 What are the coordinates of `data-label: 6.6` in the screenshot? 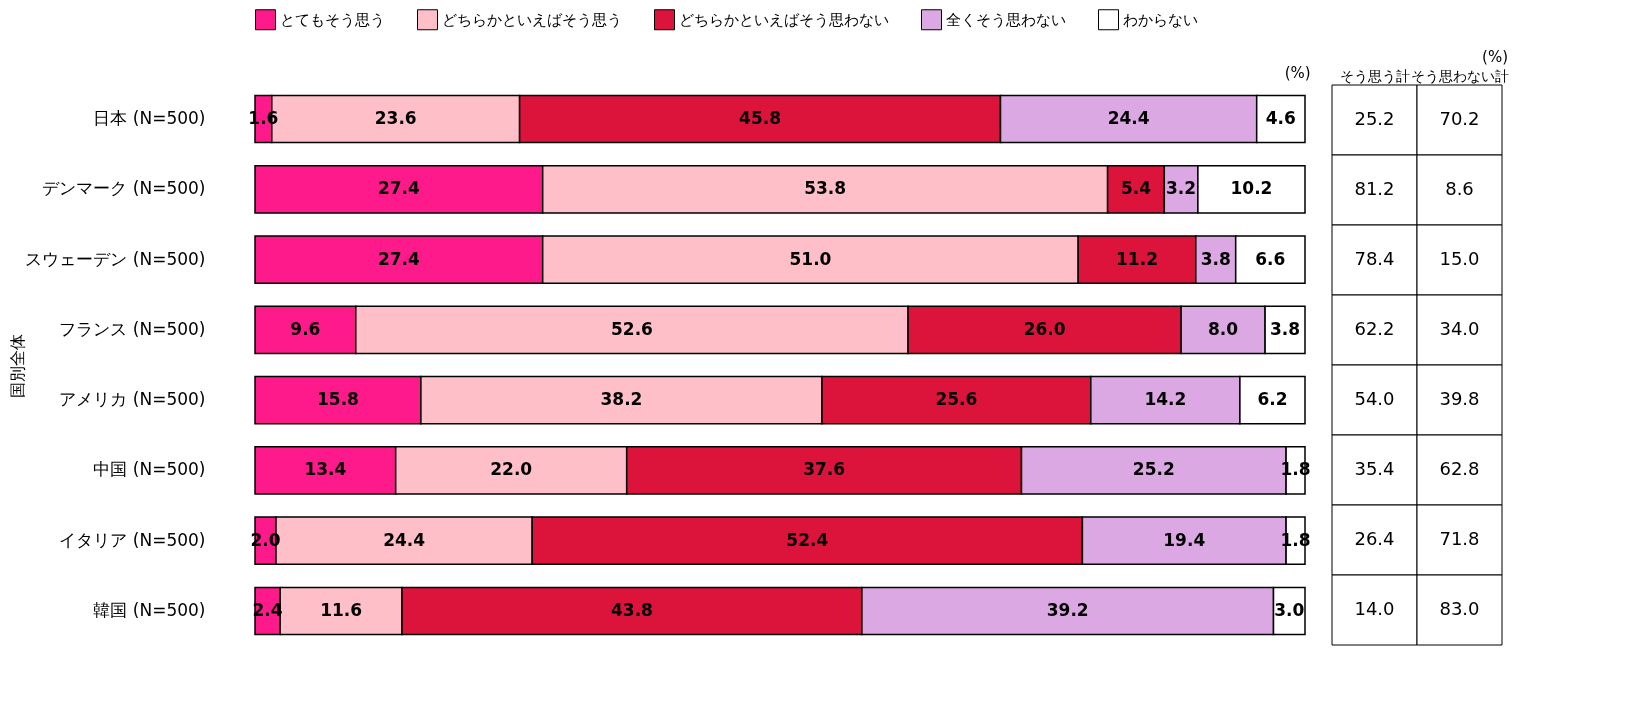 It's located at (1270, 258).